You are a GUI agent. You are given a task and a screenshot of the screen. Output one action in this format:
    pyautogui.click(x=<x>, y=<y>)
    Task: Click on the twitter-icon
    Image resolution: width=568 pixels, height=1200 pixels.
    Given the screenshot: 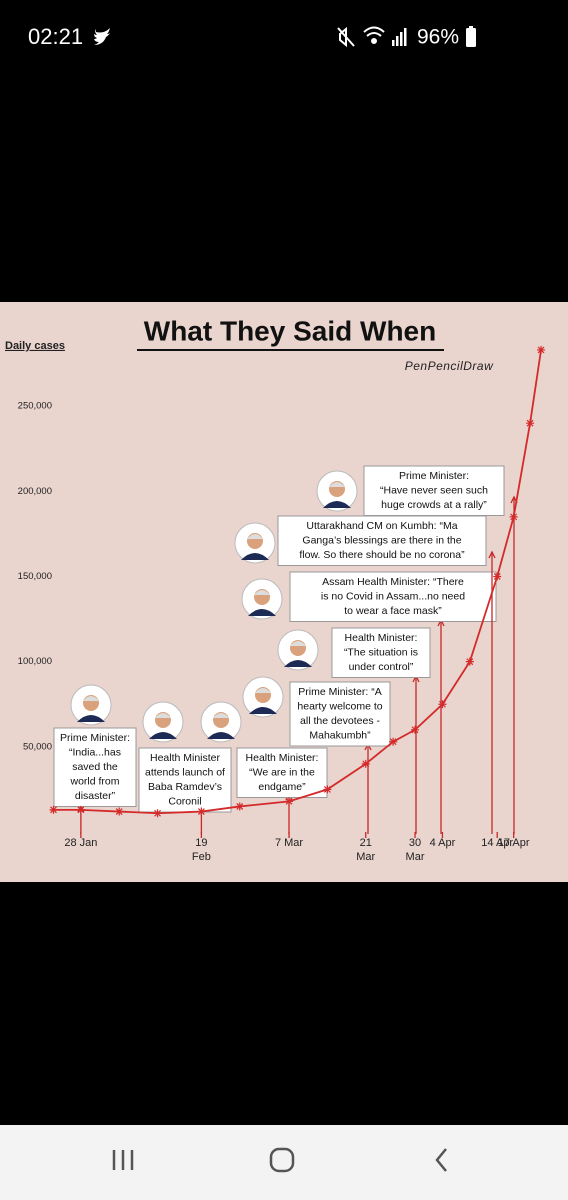 What is the action you would take?
    pyautogui.click(x=102, y=36)
    